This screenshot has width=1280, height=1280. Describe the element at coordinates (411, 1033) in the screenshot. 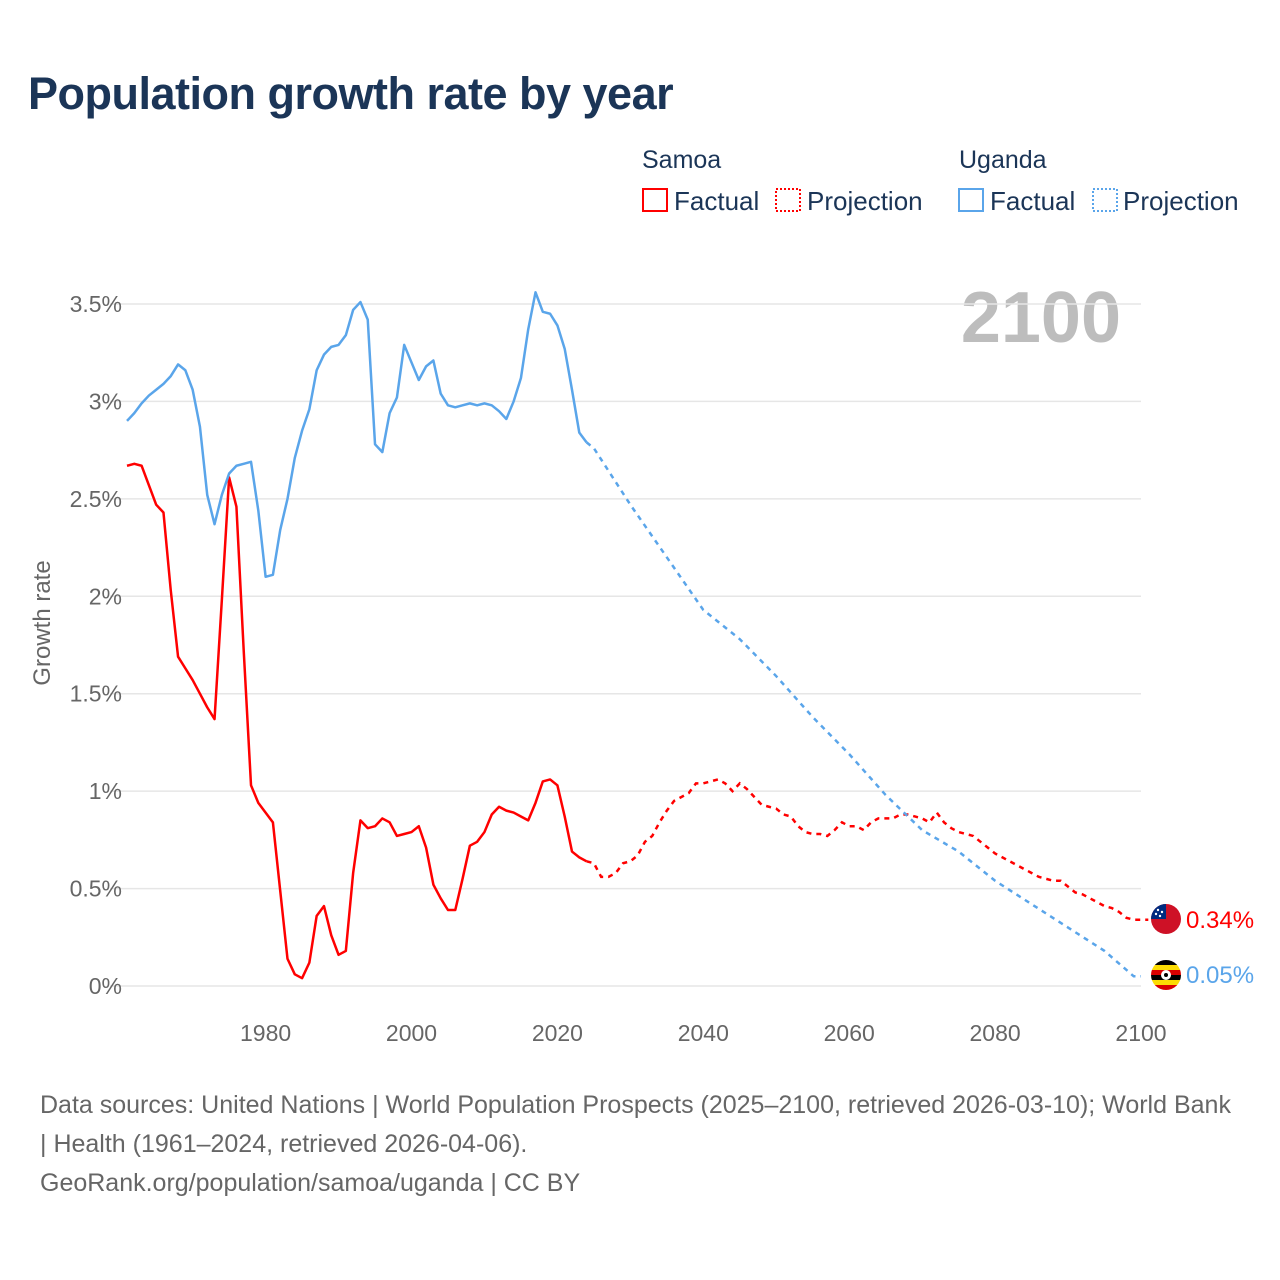

I see `x-tick-label: 2000` at that location.